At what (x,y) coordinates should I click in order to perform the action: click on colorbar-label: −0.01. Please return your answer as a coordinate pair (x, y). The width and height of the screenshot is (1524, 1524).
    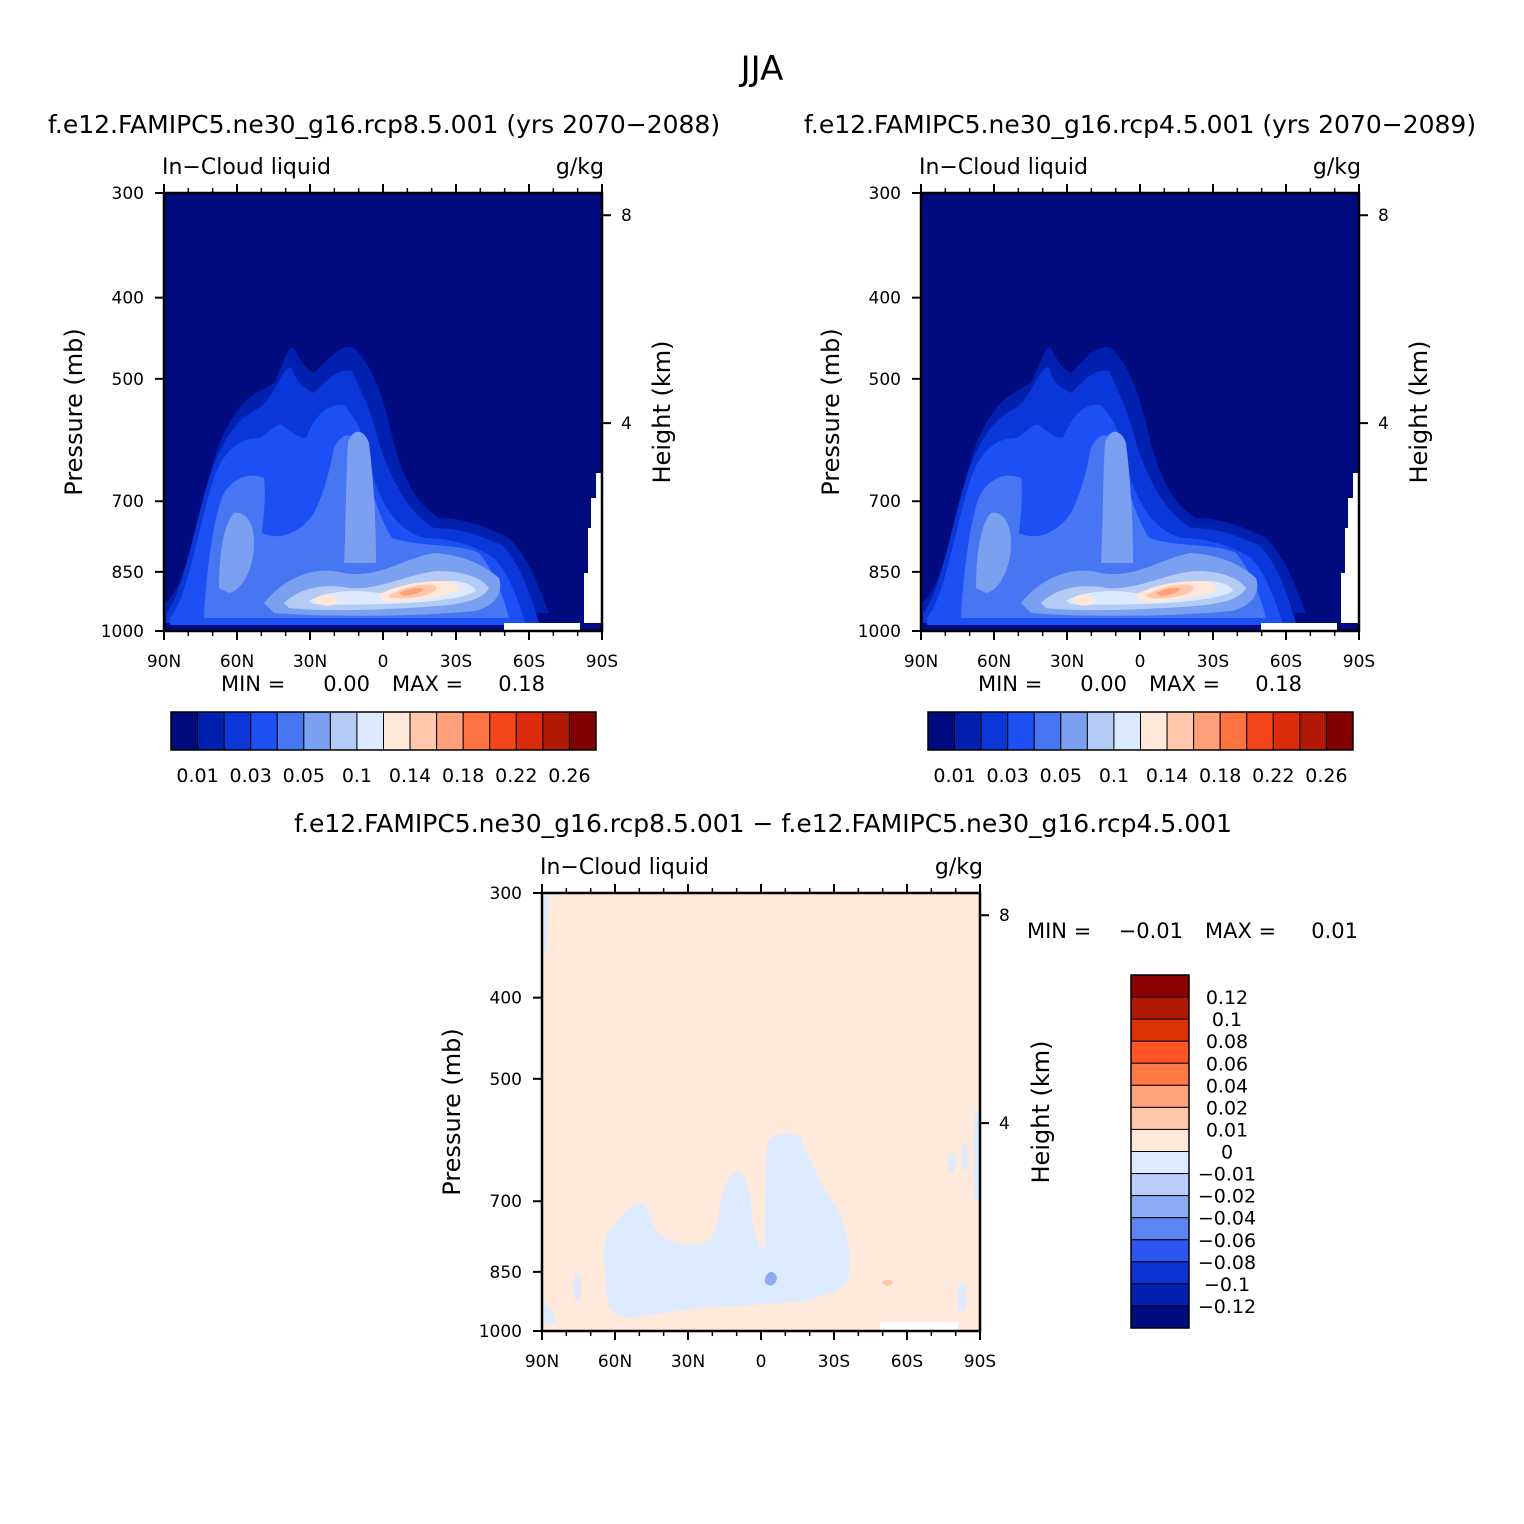
    Looking at the image, I should click on (1227, 1175).